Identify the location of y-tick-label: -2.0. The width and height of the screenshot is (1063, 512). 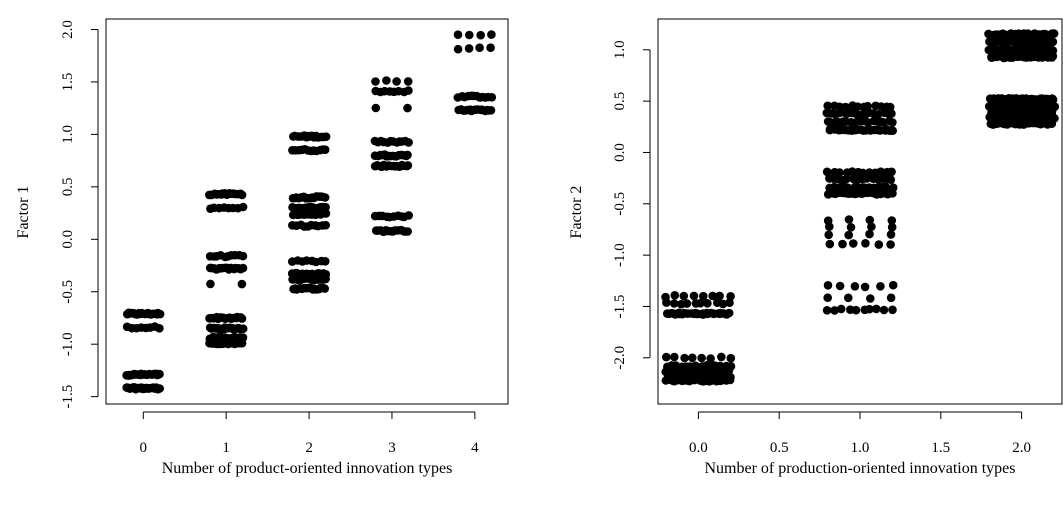
(620, 358).